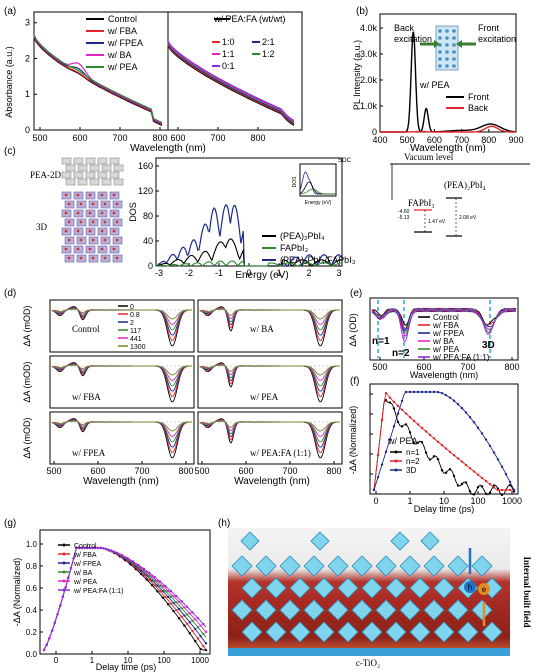 The width and height of the screenshot is (536, 672). Describe the element at coordinates (268, 54) in the screenshot. I see `panel-a-legend: 1:2` at that location.